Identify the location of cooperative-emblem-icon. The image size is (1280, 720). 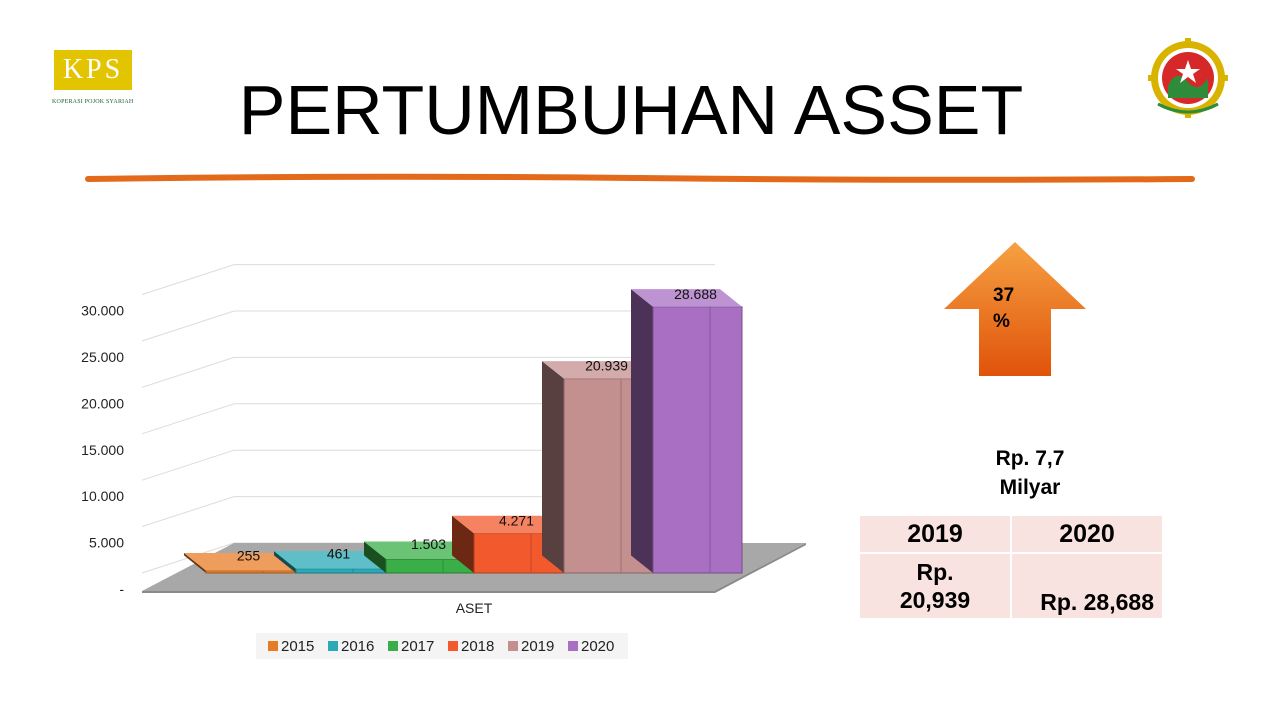
(1188, 78).